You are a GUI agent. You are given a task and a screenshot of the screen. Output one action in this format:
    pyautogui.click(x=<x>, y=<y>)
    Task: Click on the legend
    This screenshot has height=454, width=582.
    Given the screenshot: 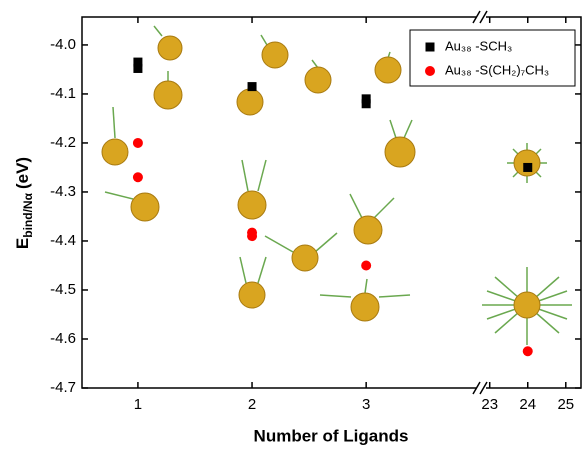 What is the action you would take?
    pyautogui.click(x=492, y=58)
    